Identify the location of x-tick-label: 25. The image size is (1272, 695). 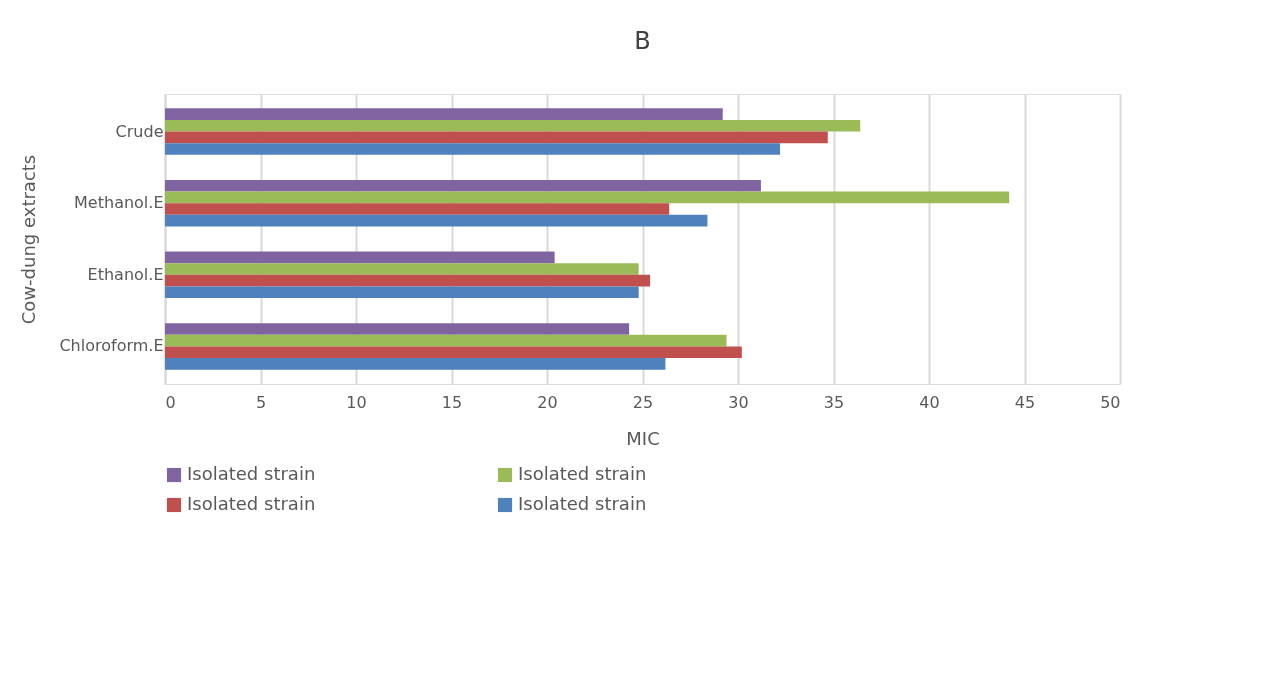
(643, 402).